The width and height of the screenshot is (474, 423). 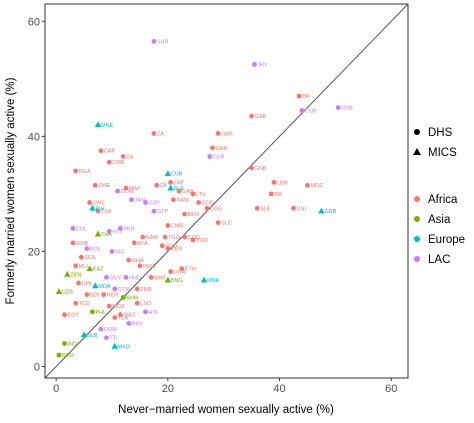 What do you see at coordinates (95, 296) in the screenshot?
I see `data-point-label: BDI` at bounding box center [95, 296].